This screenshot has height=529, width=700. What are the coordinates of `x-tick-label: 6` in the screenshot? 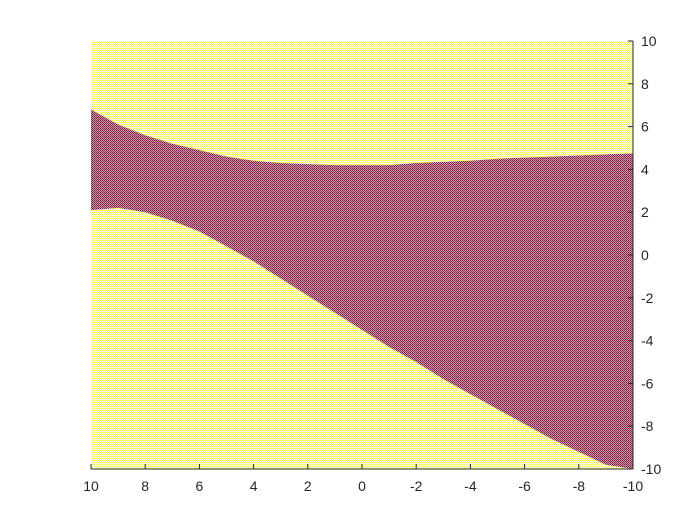 It's located at (200, 486).